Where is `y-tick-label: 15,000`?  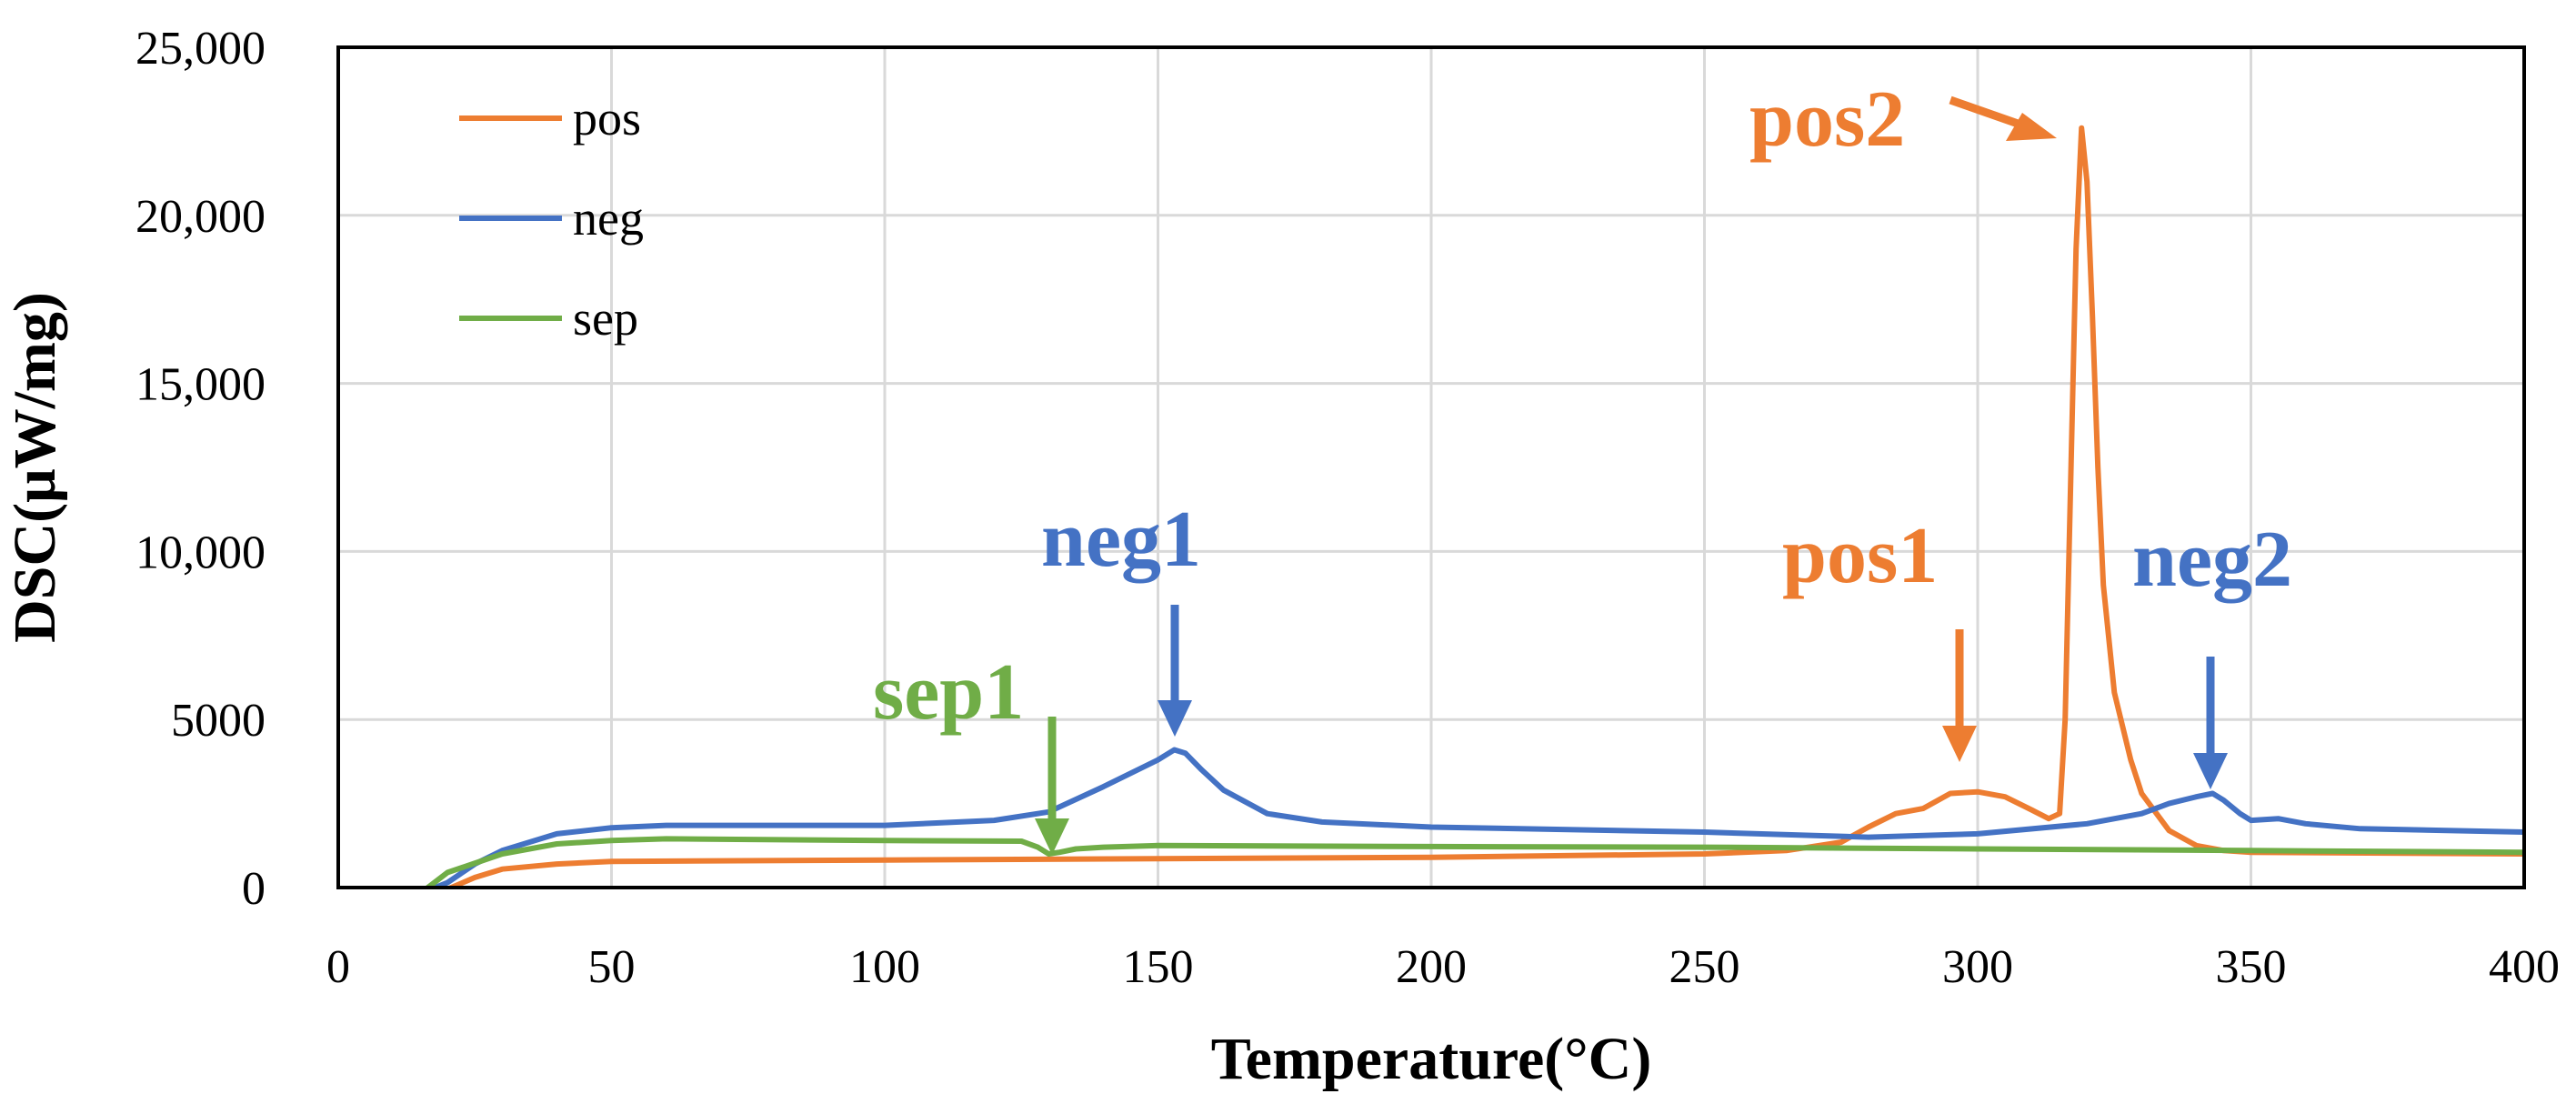 y-tick-label: 15,000 is located at coordinates (200, 385).